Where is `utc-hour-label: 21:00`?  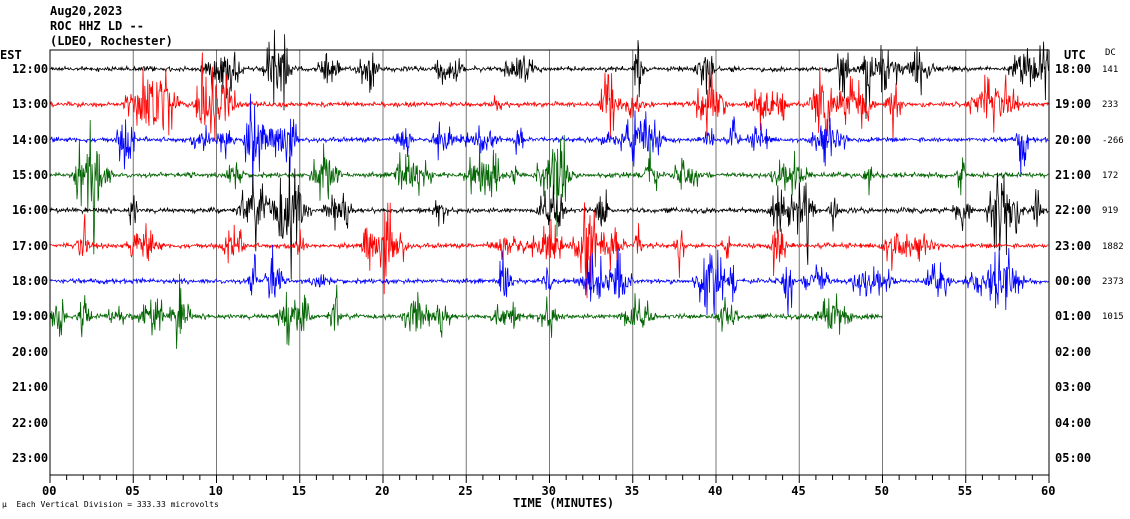
utc-hour-label: 21:00 is located at coordinates (1073, 175).